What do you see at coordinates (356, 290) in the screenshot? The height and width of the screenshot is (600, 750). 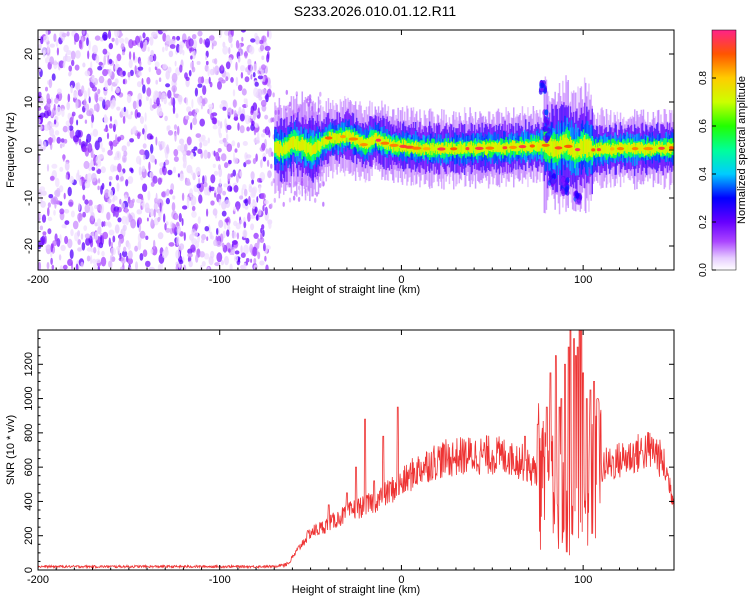 I see `spectrogram-xlabel: Height of straight line (km)` at bounding box center [356, 290].